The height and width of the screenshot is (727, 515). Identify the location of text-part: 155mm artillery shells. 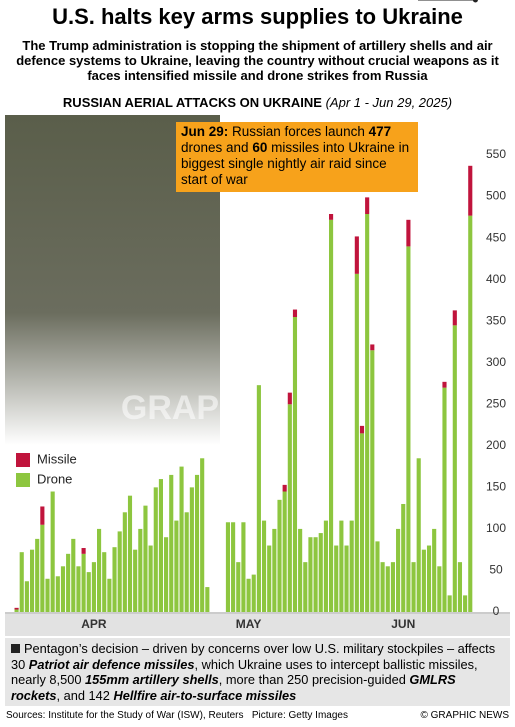
(152, 679).